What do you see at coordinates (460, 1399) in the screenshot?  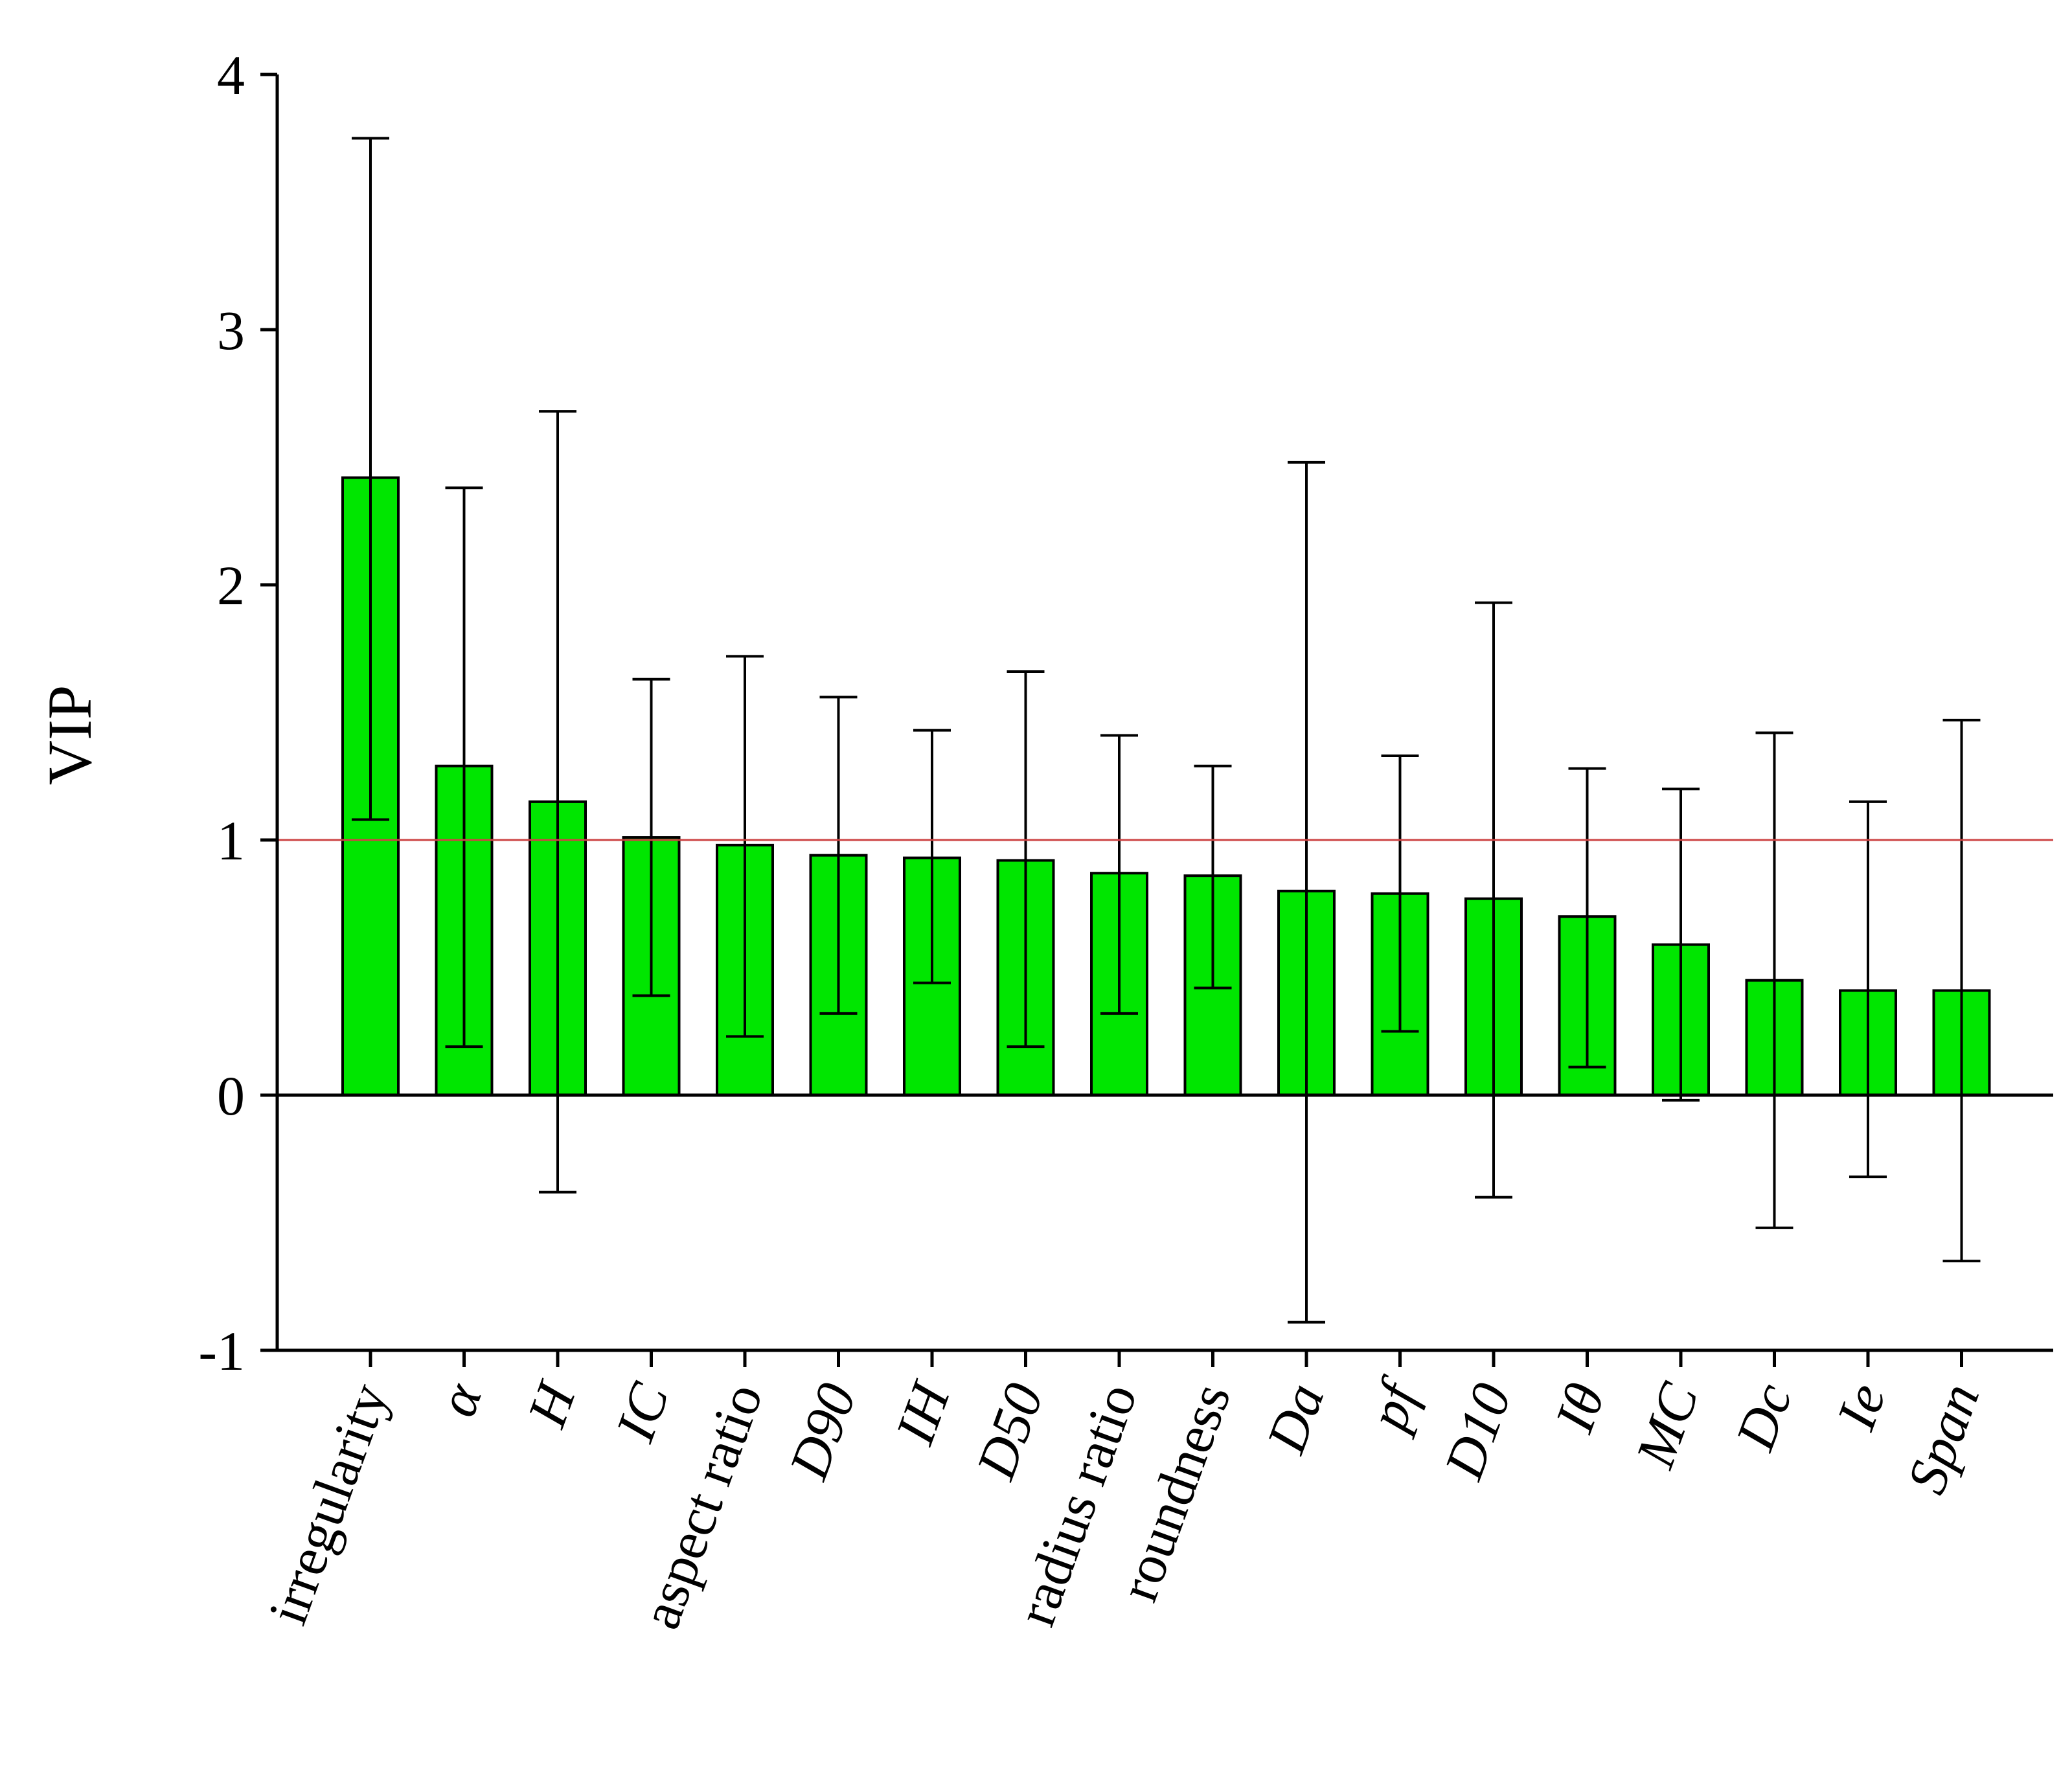 I see `x-tick-label: α` at bounding box center [460, 1399].